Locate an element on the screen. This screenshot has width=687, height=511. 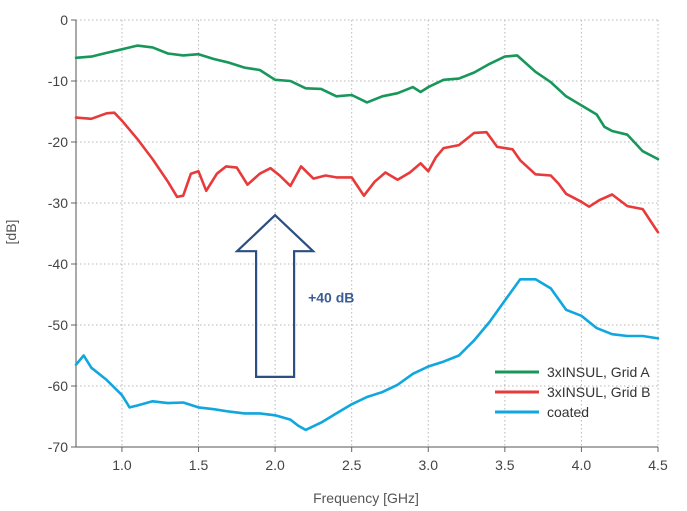
x-tick-label: 3.5 is located at coordinates (505, 465).